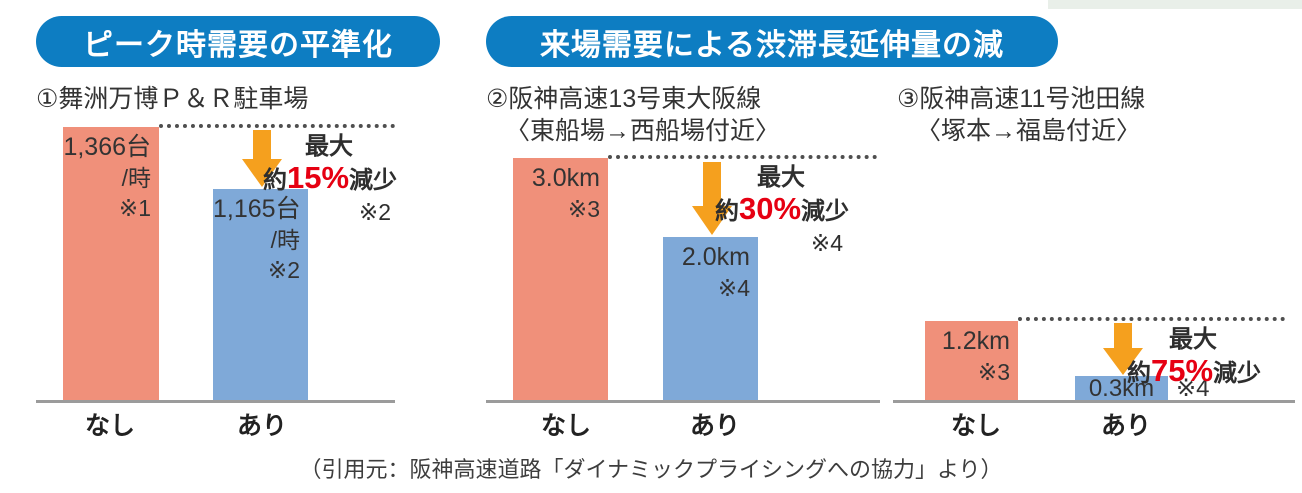  Describe the element at coordinates (643, 131) in the screenshot. I see `chart2-subtitle: 〈東船場→西船場付近〉` at that location.